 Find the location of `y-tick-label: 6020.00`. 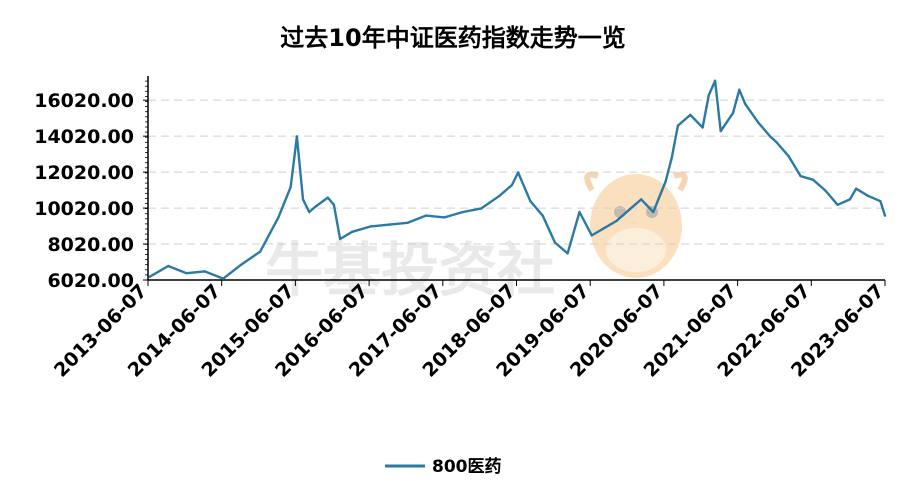

y-tick-label: 6020.00 is located at coordinates (90, 281).